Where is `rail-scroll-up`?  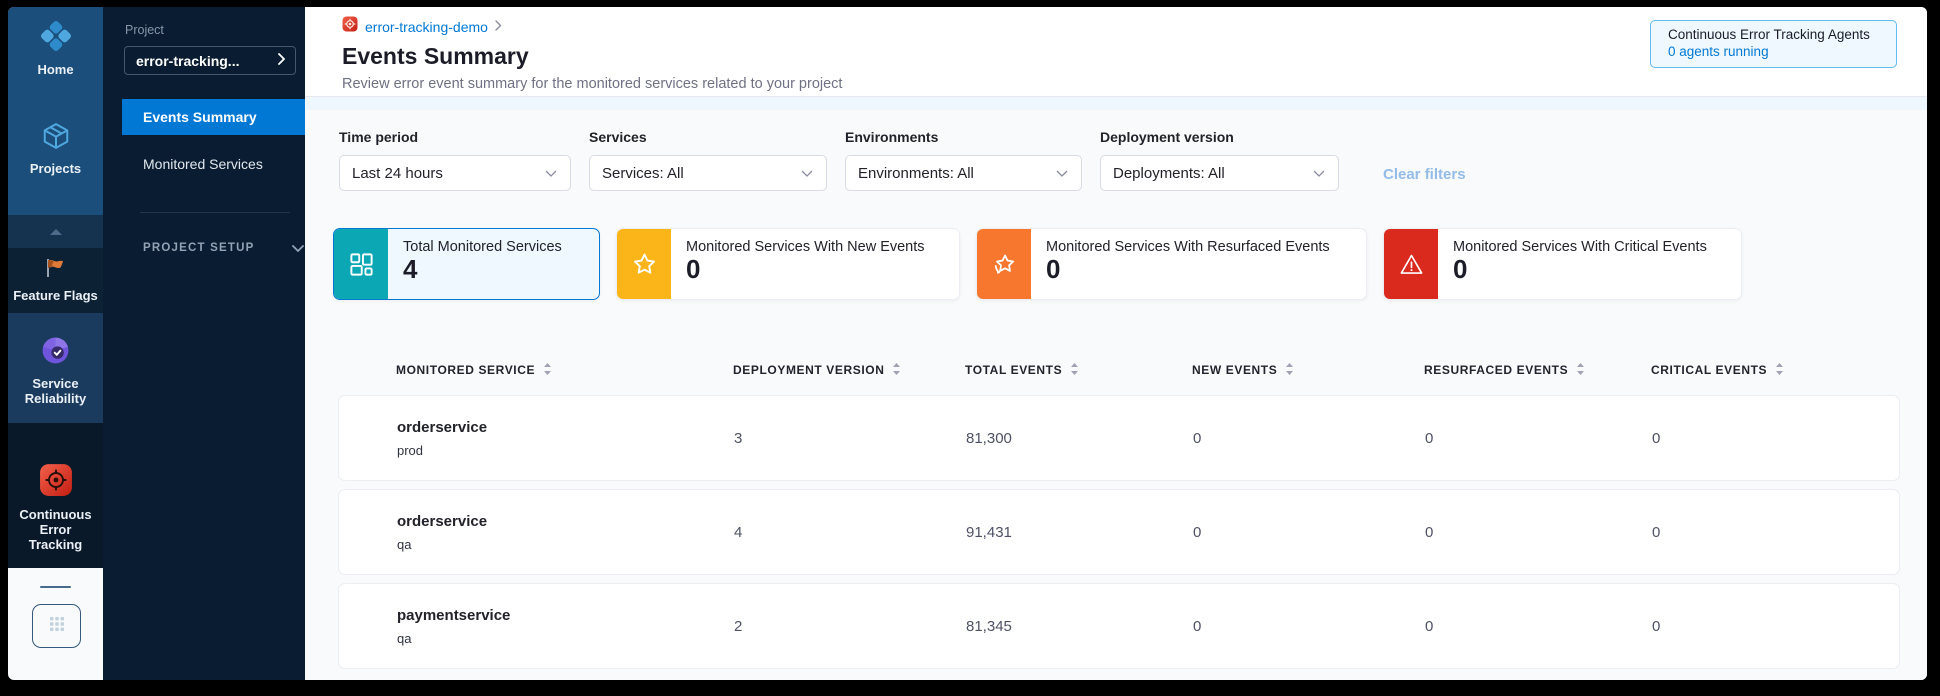 rail-scroll-up is located at coordinates (55, 231).